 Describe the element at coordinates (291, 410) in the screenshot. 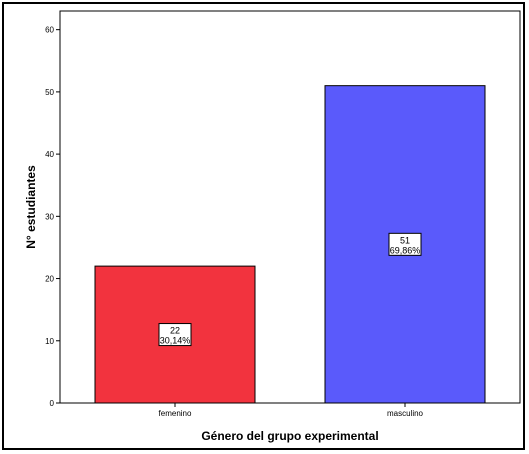

I see `x-axis-ticks: femenino masculino` at that location.